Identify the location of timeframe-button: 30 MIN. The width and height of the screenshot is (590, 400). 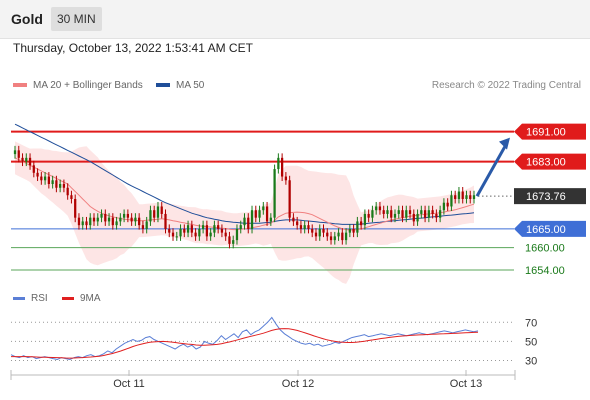
(76, 19).